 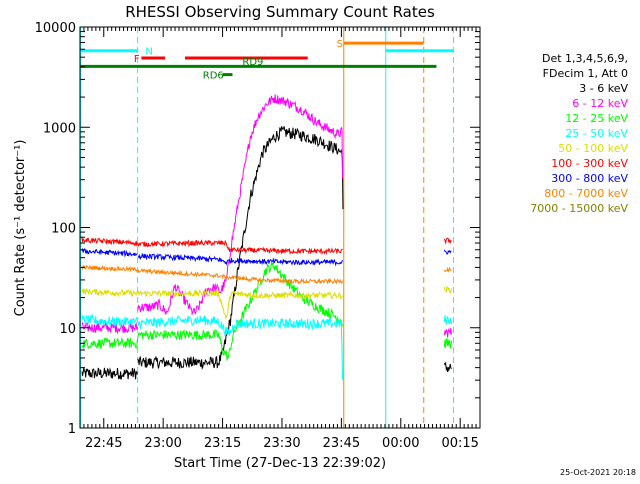 I want to click on legend-header-line-2: FDecim 1, Att 0, so click(x=585, y=73).